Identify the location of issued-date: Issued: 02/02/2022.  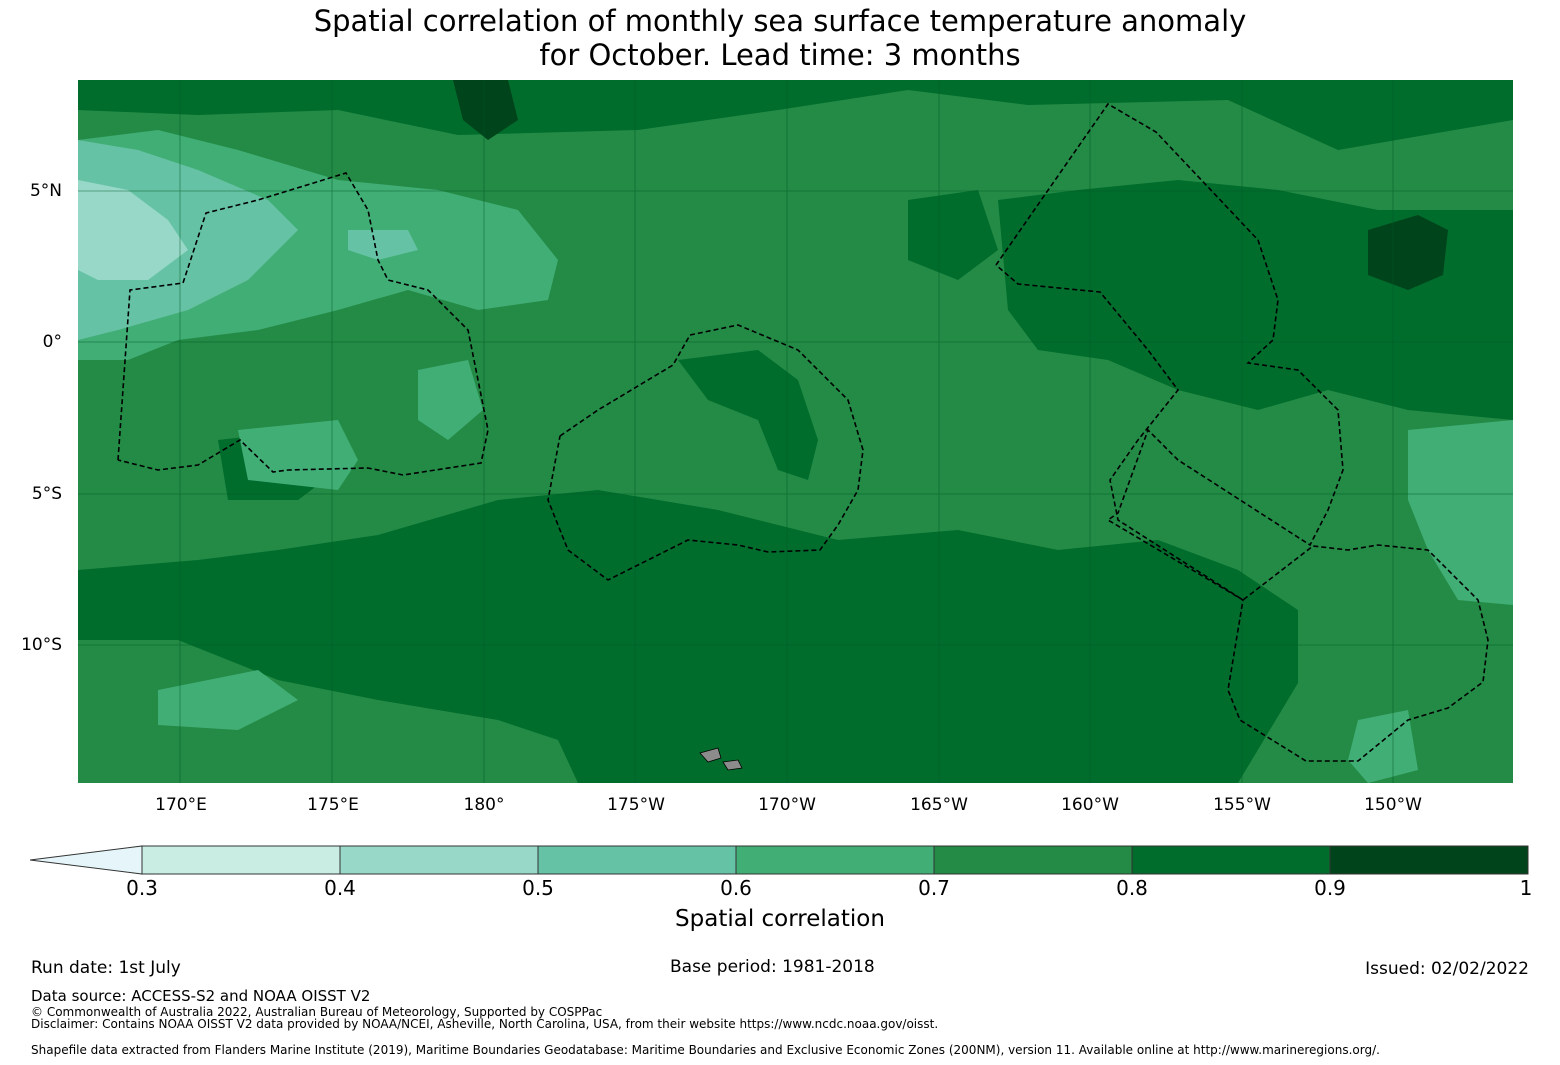
(1447, 969).